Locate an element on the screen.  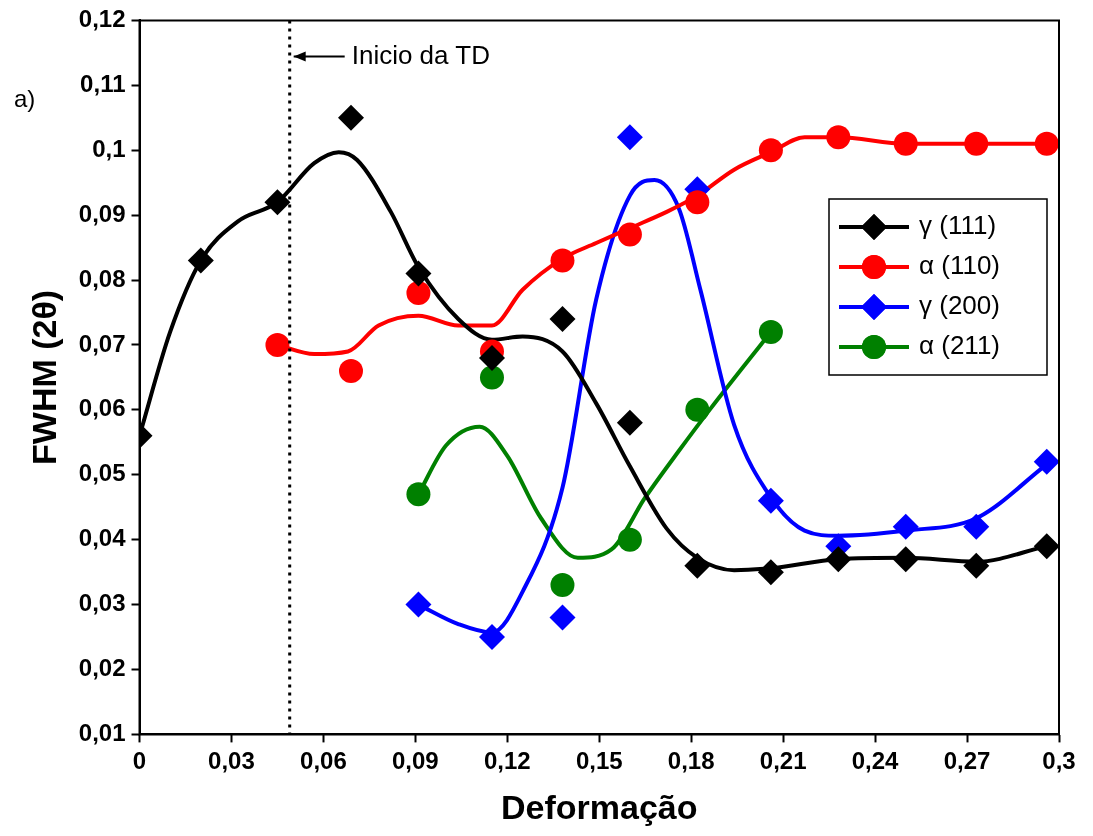
legend-label: γ (200) is located at coordinates (959, 305).